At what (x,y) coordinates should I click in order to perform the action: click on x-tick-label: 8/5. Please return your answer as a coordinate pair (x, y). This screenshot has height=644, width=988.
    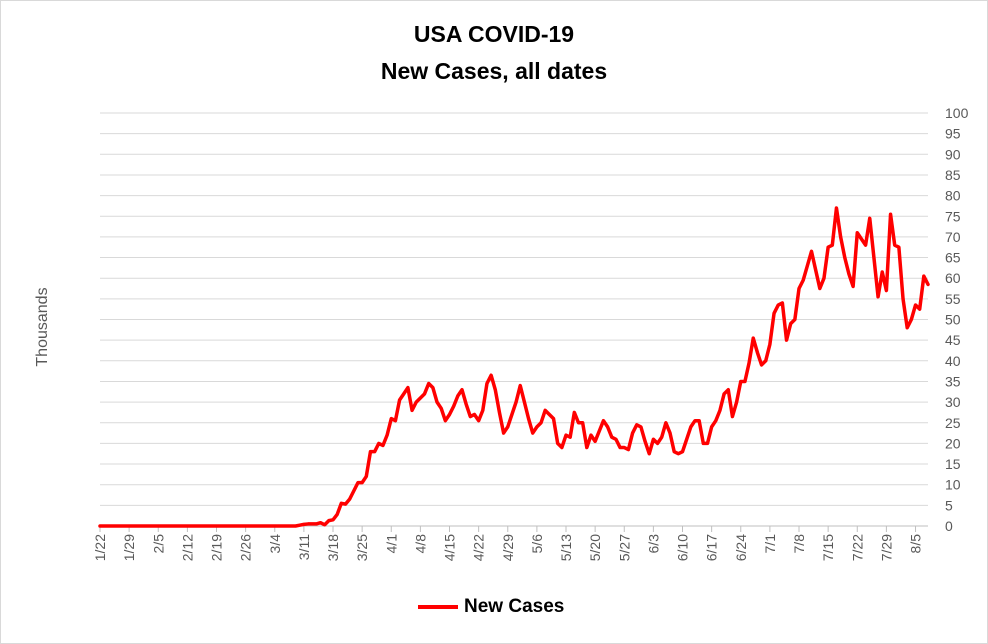
    Looking at the image, I should click on (916, 544).